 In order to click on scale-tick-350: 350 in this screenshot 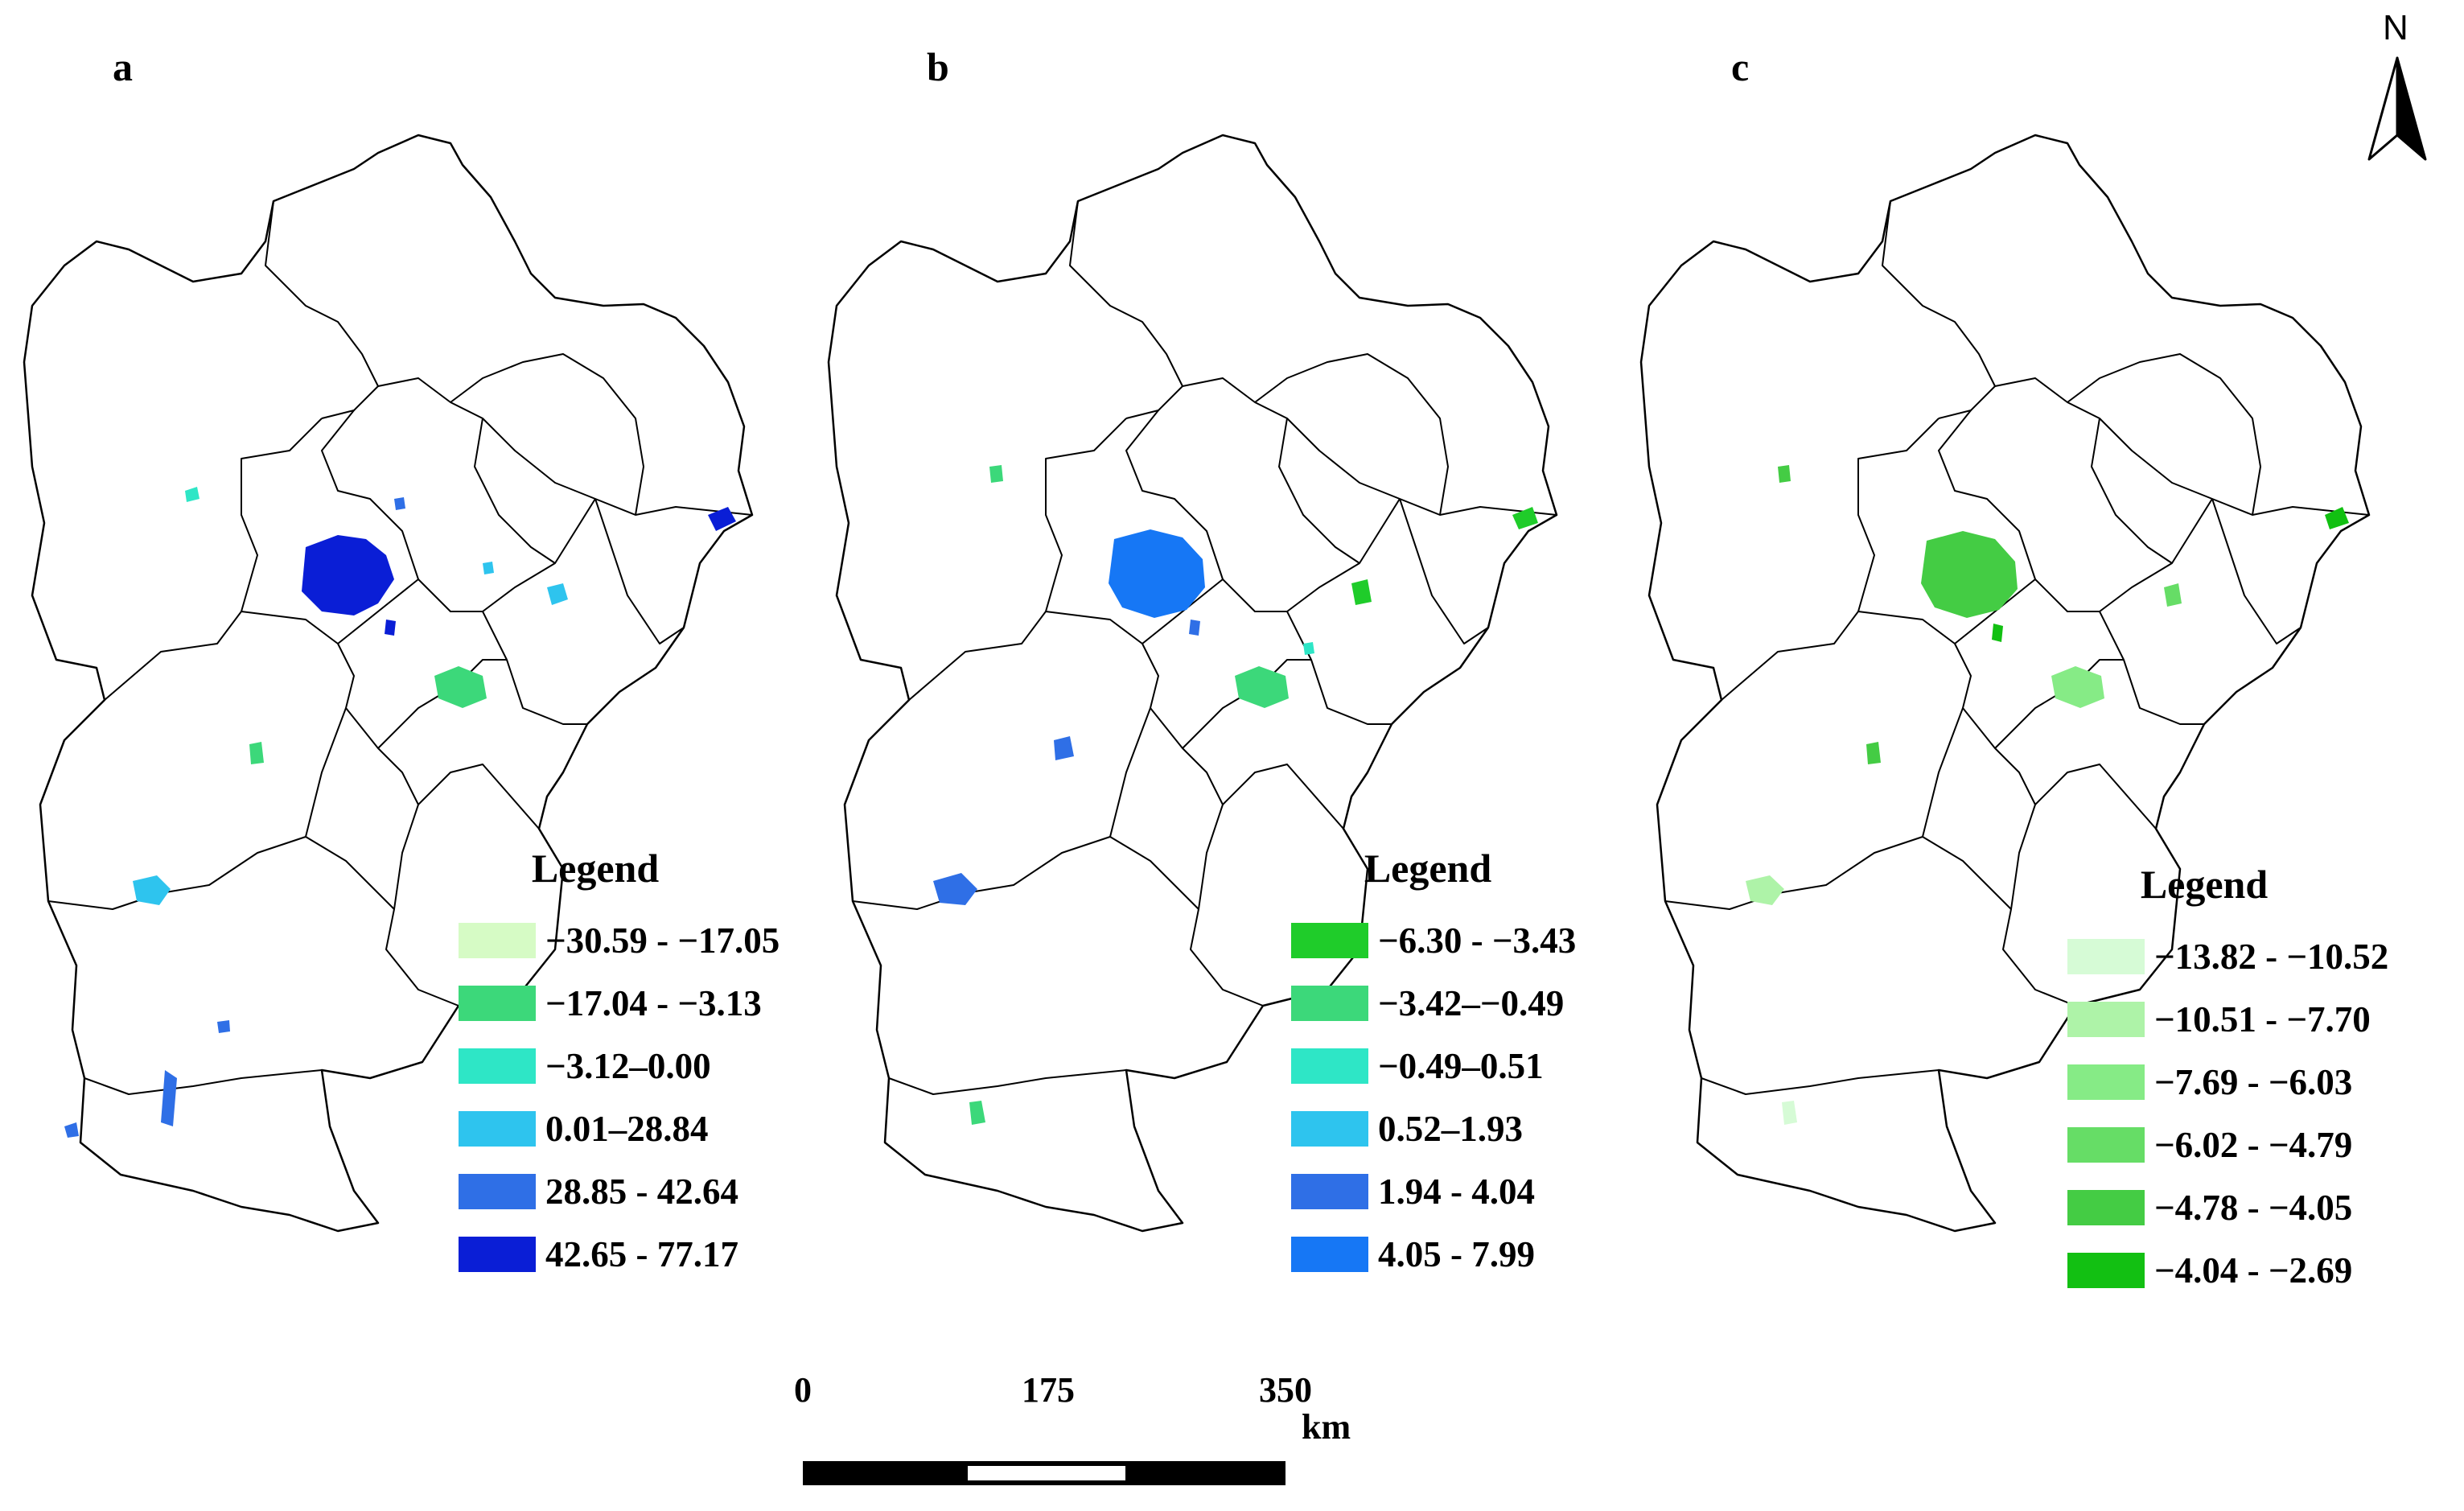, I will do `click(1285, 1390)`.